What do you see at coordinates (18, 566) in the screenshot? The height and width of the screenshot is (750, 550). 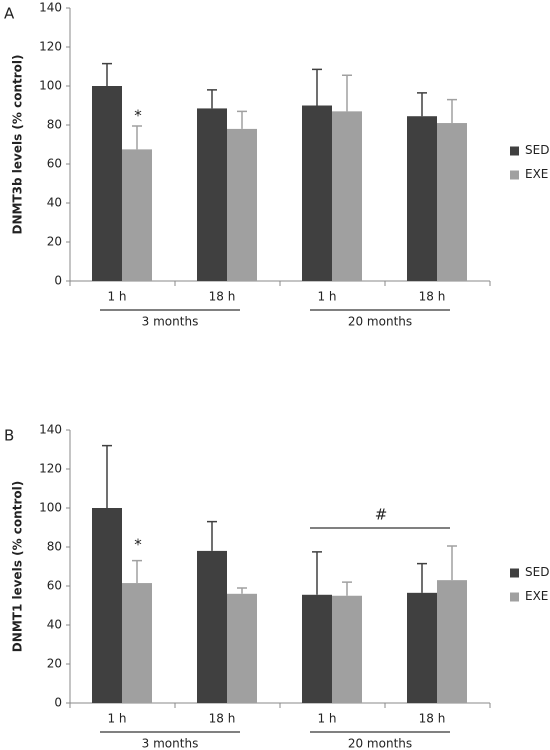 I see `y-axis-label: DNMT1 levels (% control)` at bounding box center [18, 566].